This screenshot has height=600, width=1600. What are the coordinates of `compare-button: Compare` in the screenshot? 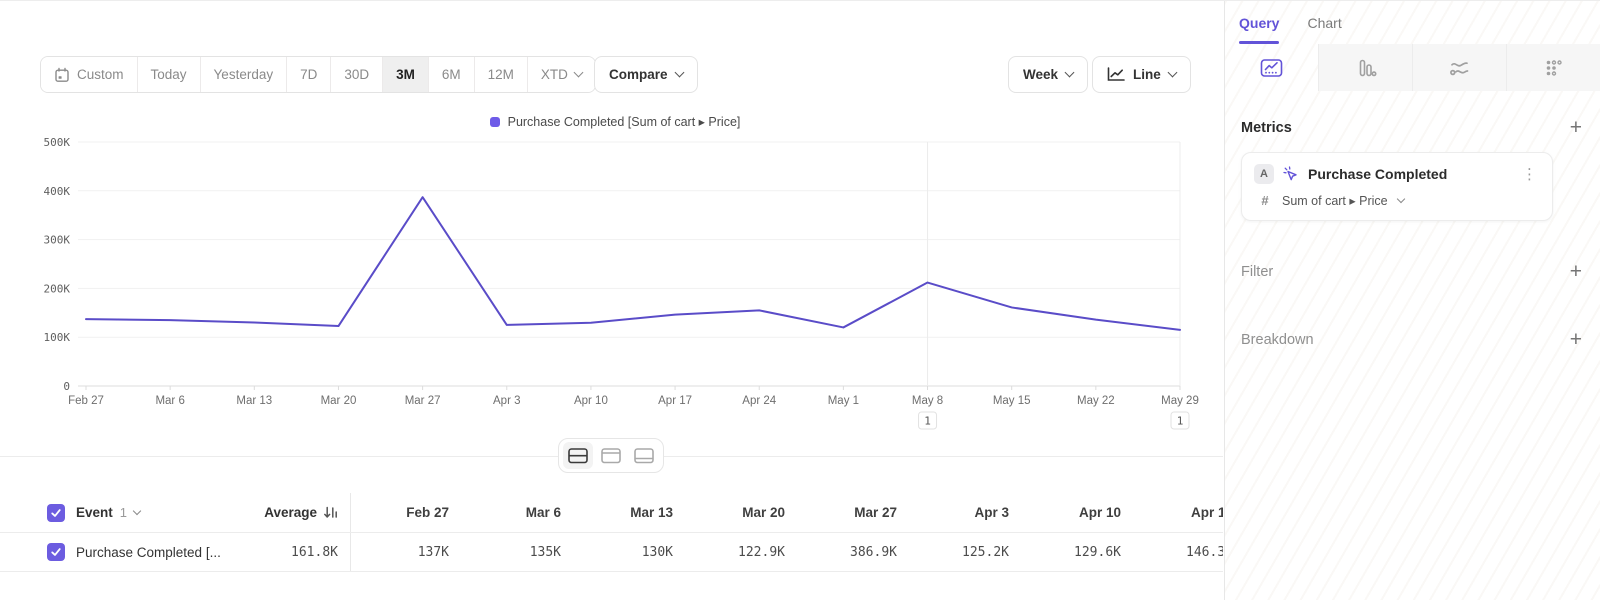 It's located at (646, 74).